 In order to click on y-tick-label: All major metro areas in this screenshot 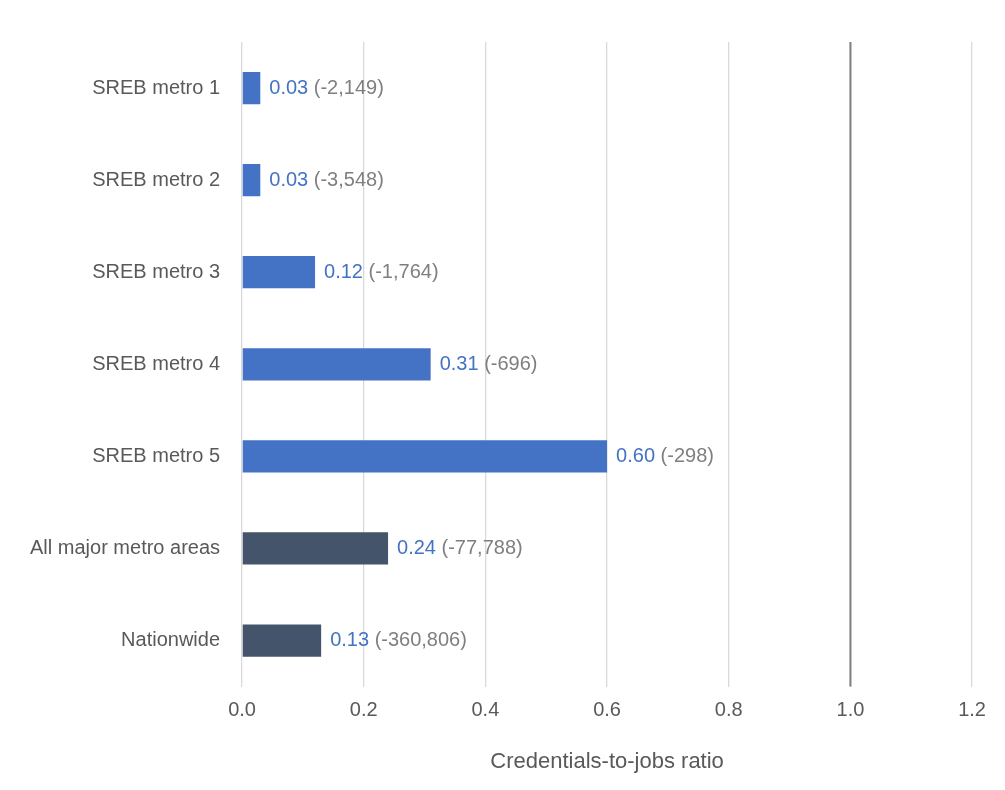, I will do `click(125, 546)`.